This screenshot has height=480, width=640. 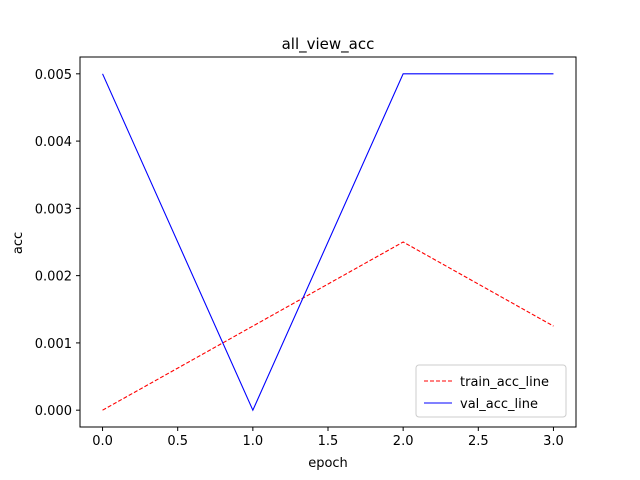 I want to click on legend-box, so click(x=491, y=391).